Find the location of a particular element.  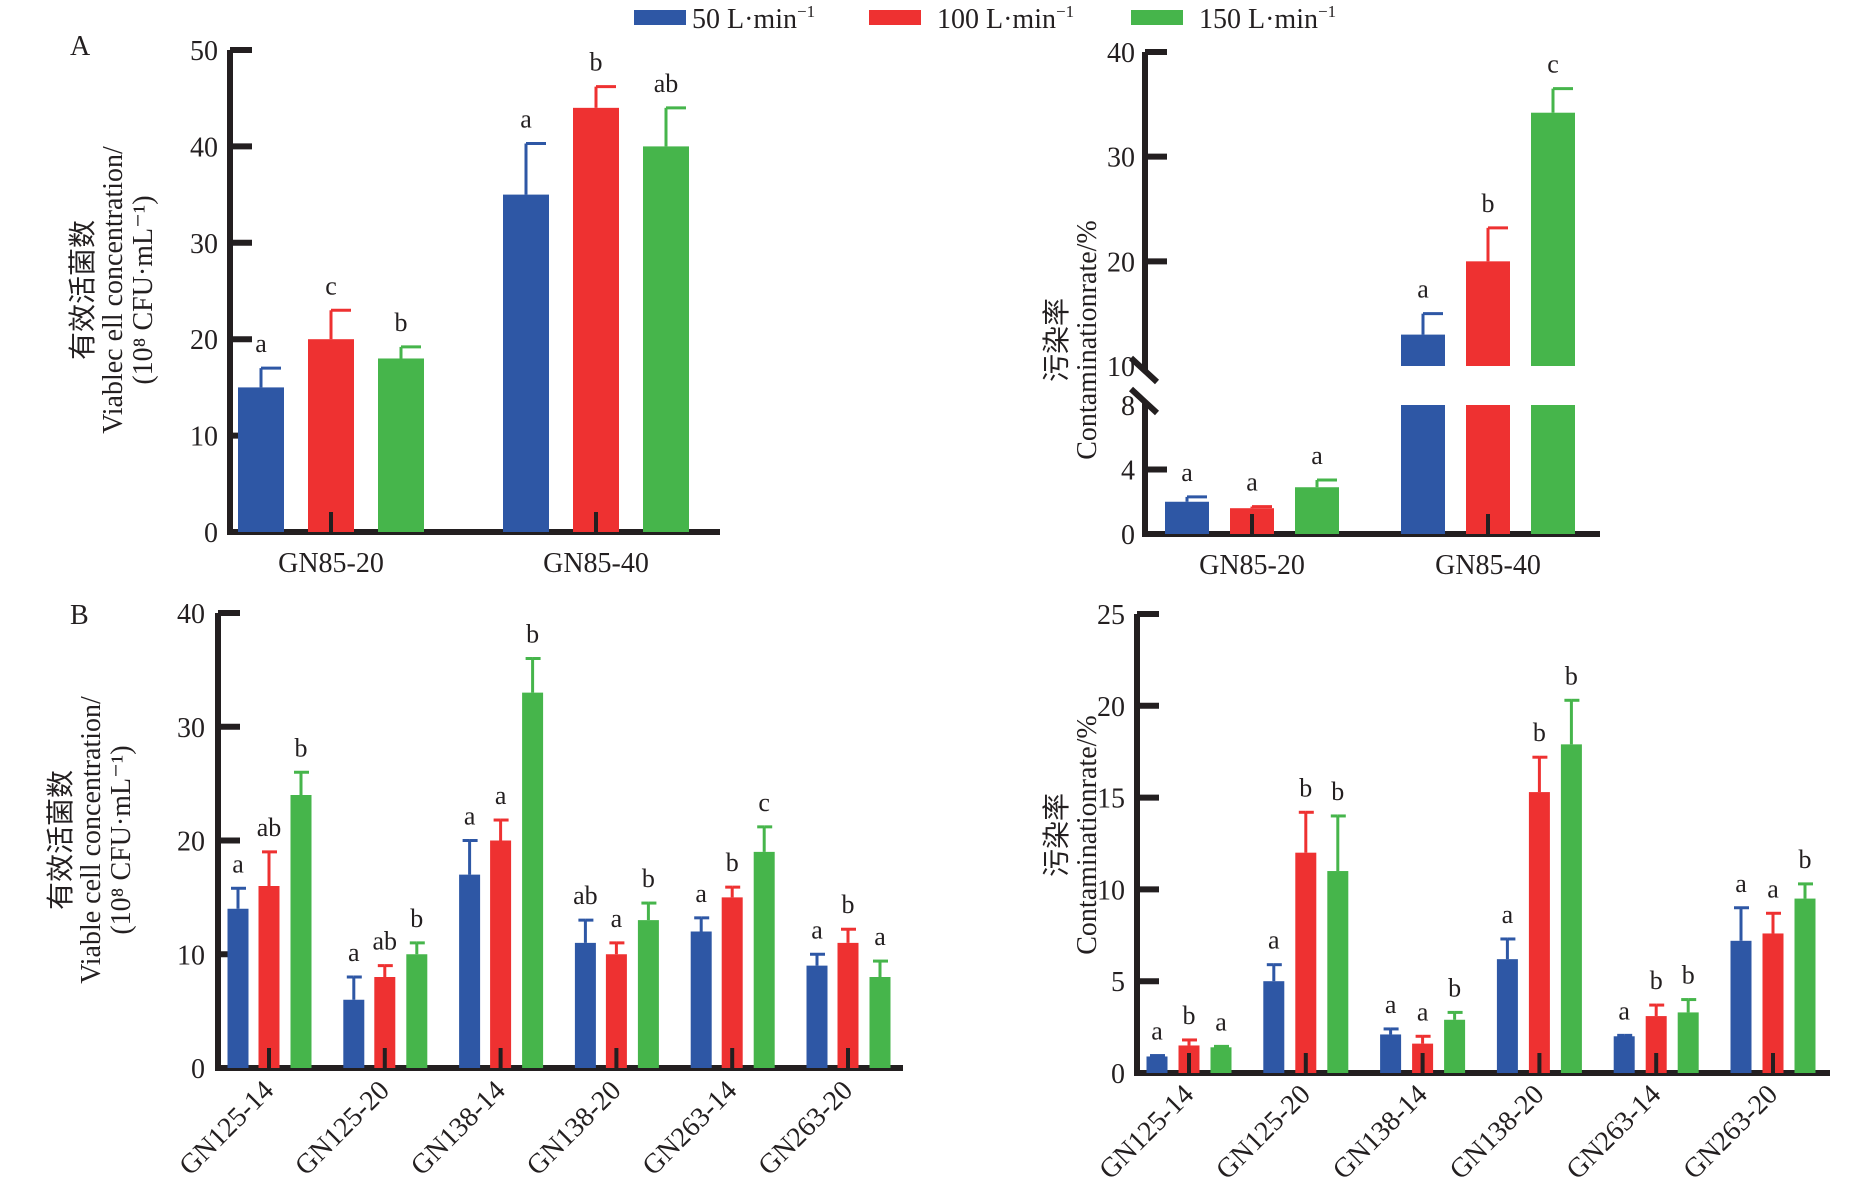

y-tick-label: 4 is located at coordinates (1128, 471).